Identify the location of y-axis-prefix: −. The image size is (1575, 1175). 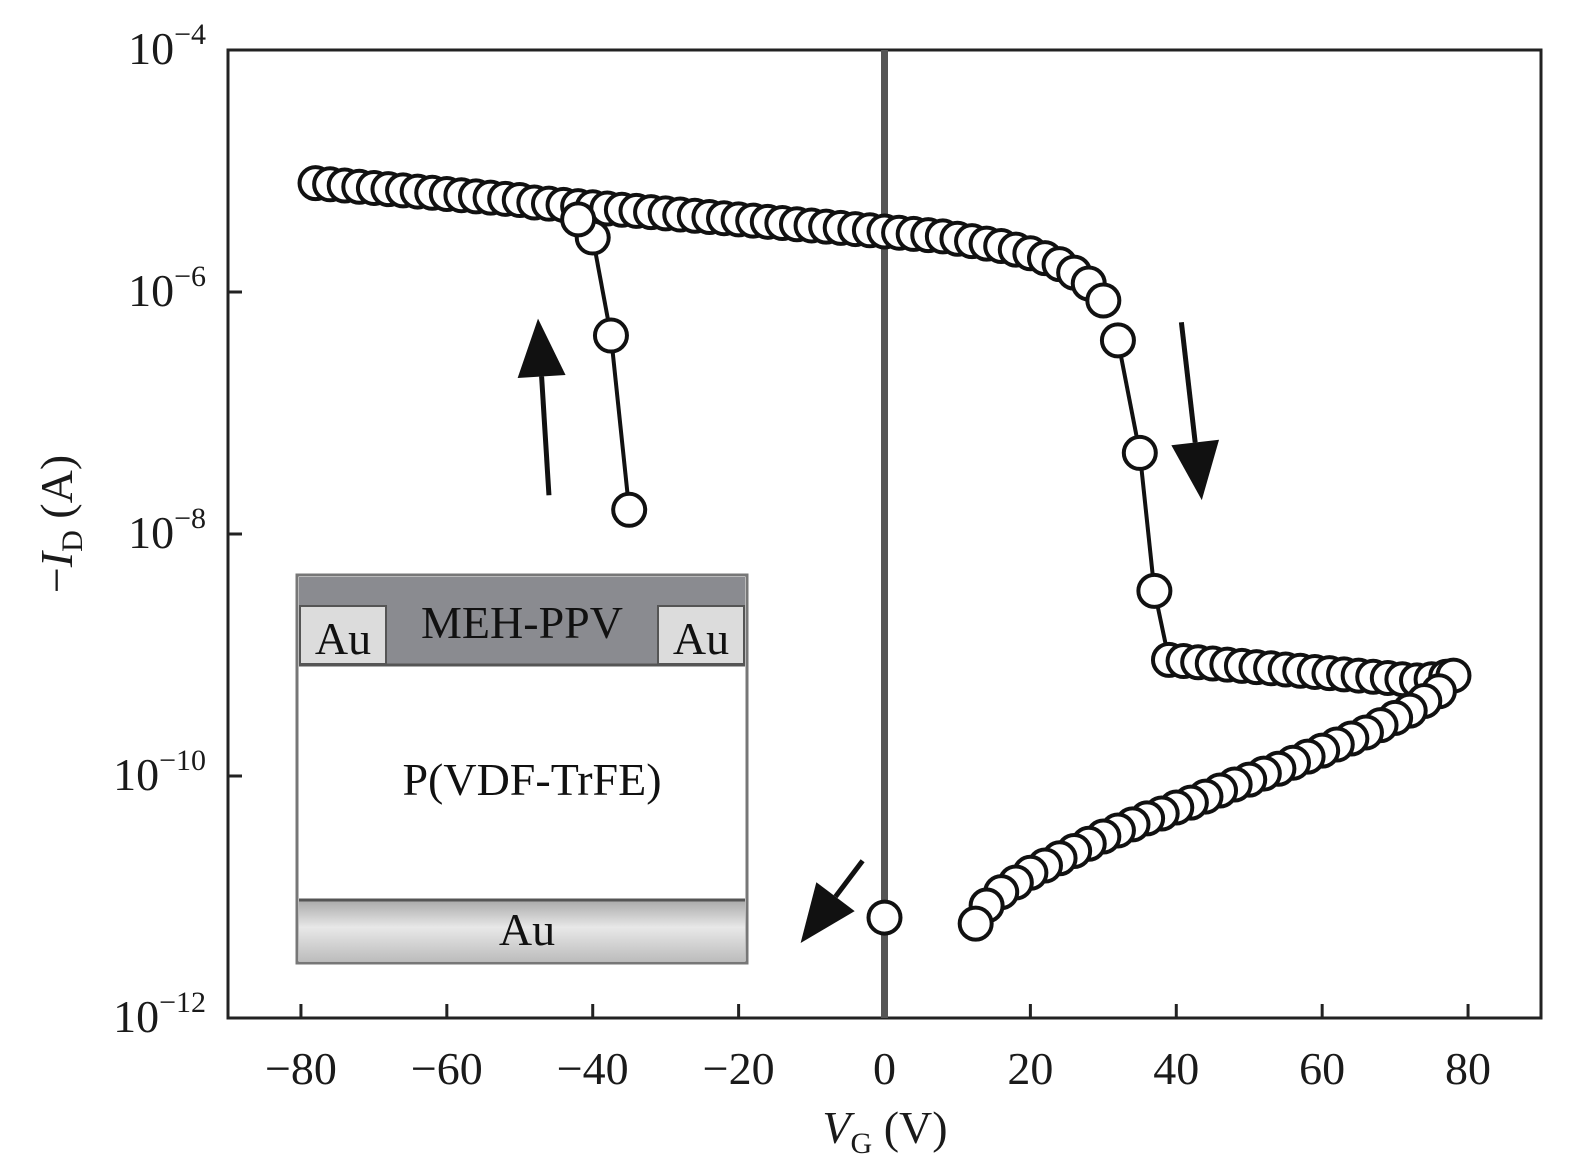
(56, 580).